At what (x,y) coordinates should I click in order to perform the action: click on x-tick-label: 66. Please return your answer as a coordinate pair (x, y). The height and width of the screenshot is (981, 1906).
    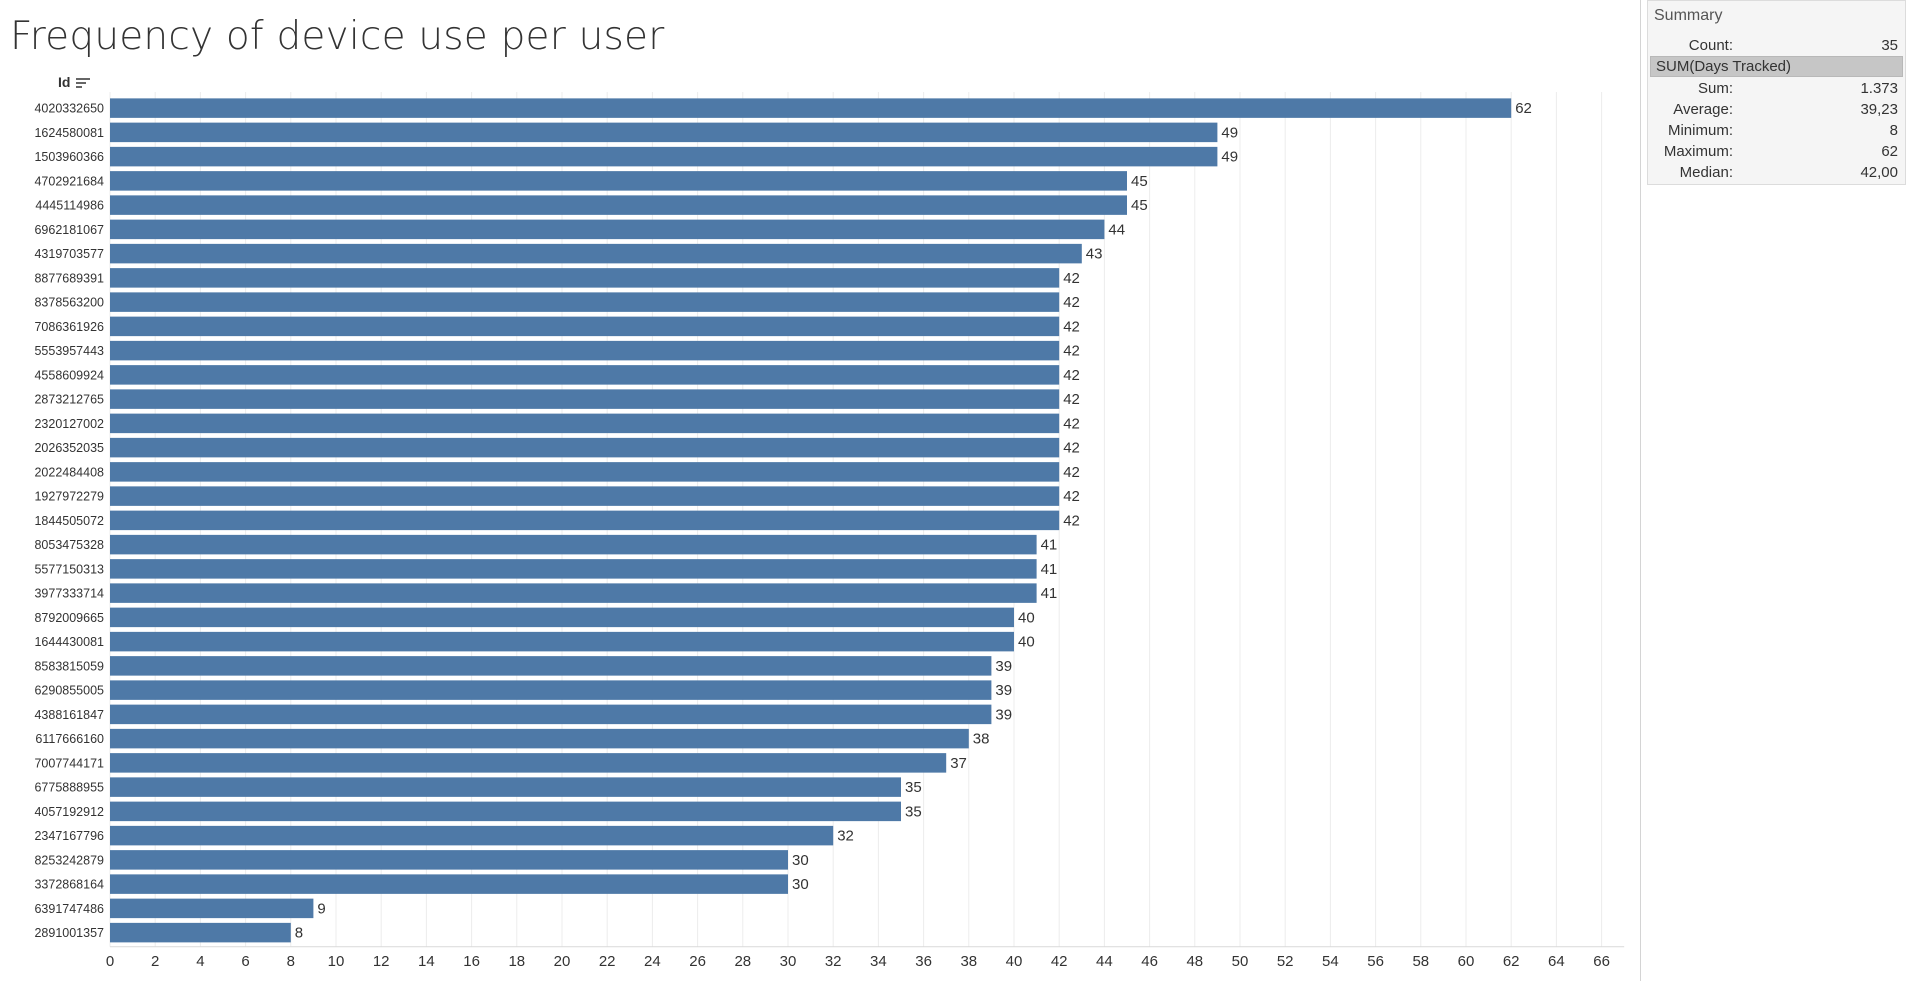
    Looking at the image, I should click on (1601, 961).